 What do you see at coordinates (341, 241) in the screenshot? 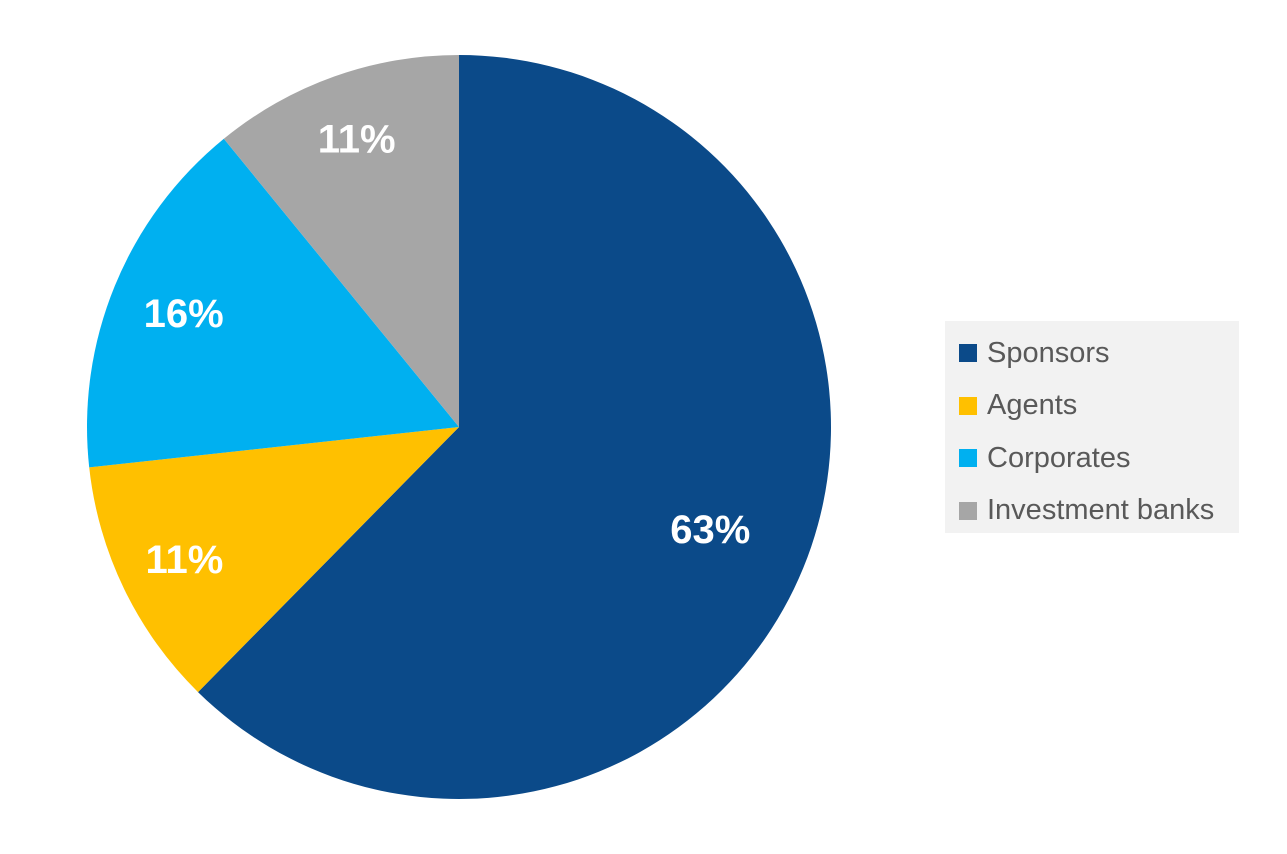
I see `pie-slice-investment-banks` at bounding box center [341, 241].